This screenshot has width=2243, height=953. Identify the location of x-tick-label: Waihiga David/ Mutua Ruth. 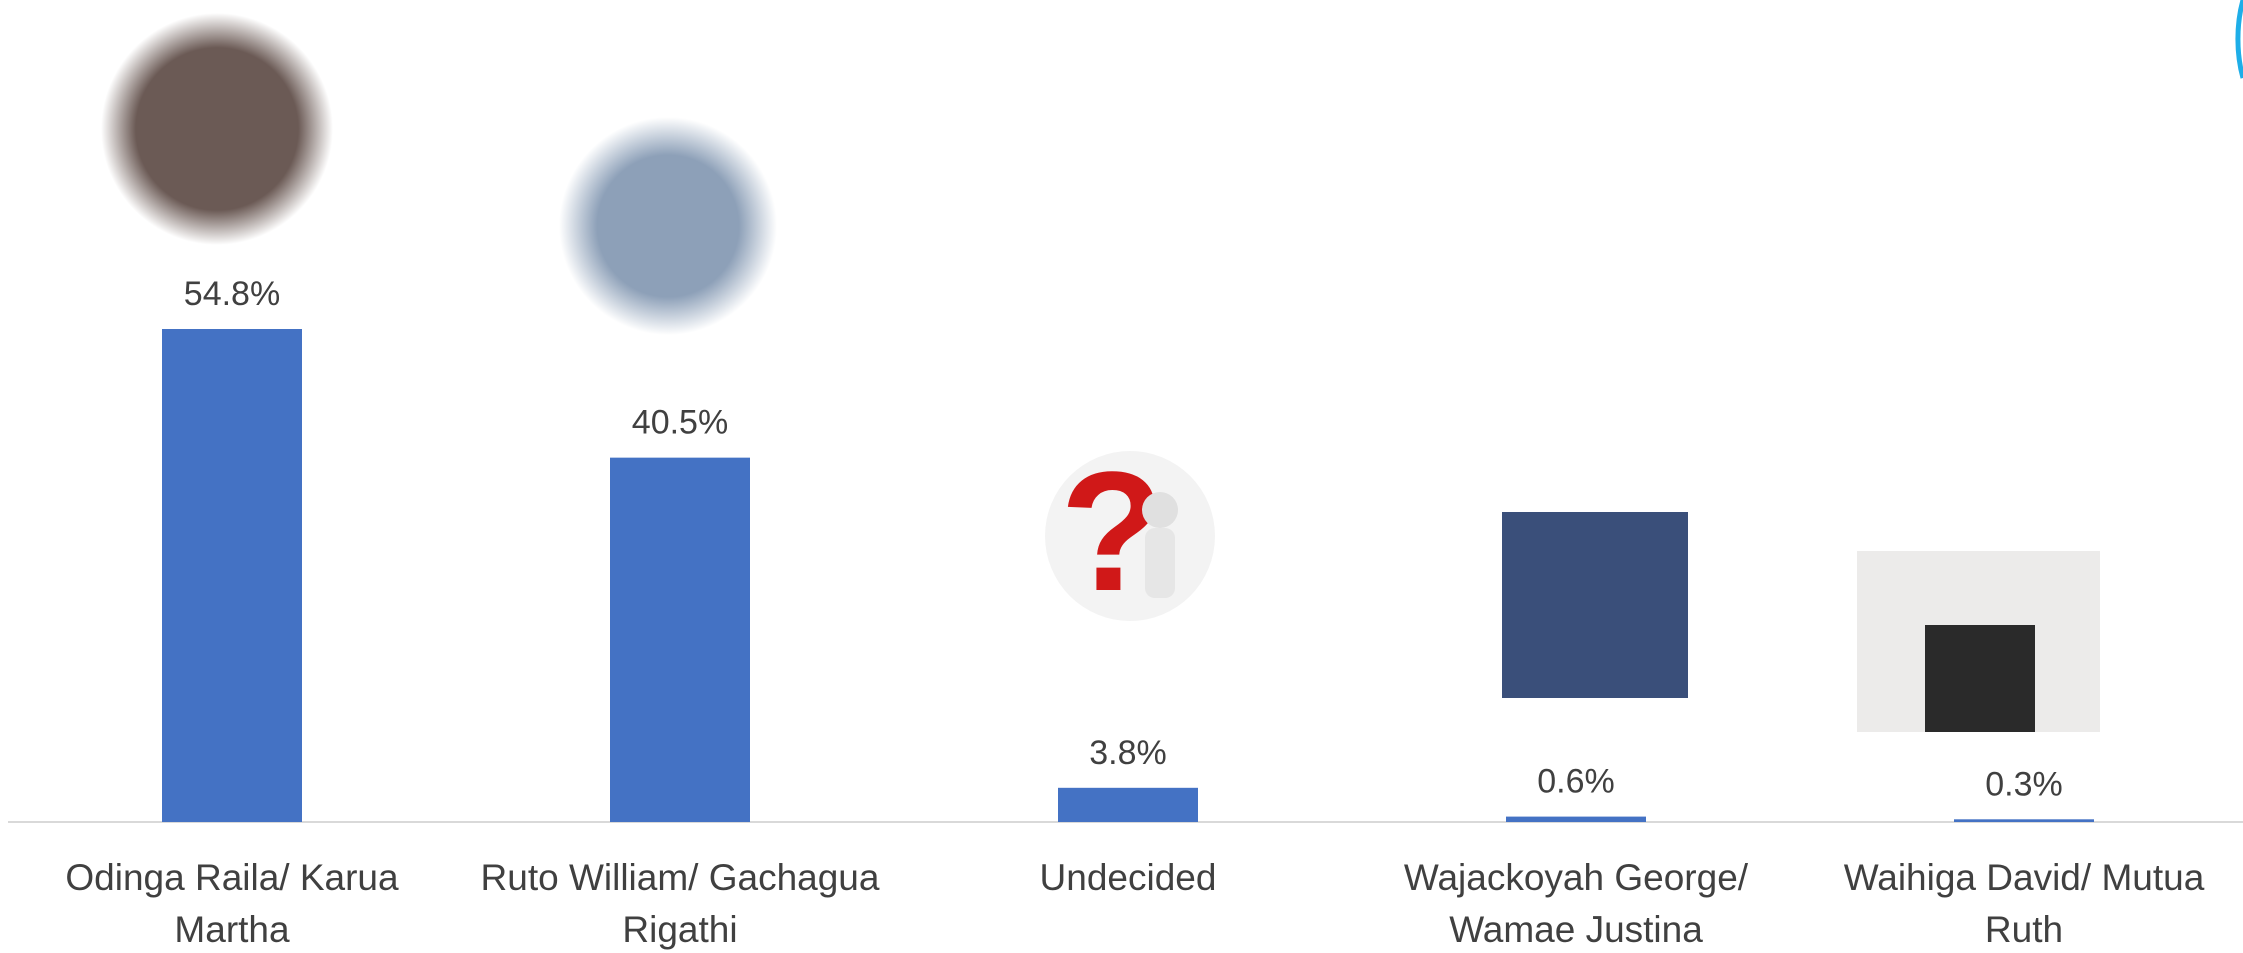
(2024, 903).